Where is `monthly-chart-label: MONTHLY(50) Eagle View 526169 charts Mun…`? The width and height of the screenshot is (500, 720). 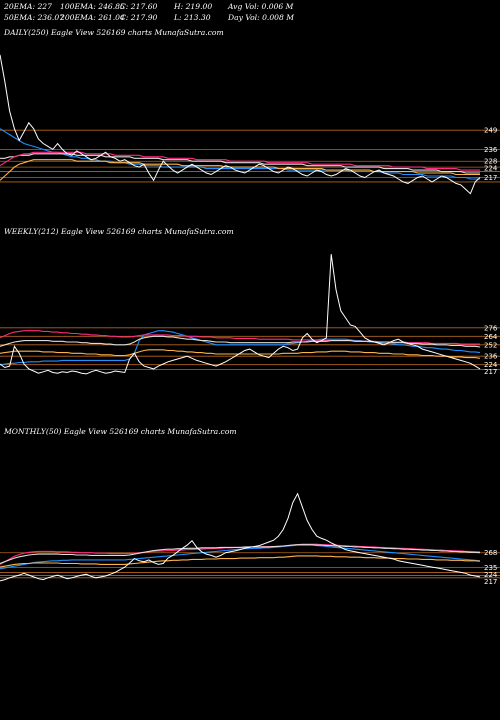
monthly-chart-label: MONTHLY(50) Eagle View 526169 charts Mun… is located at coordinates (120, 431).